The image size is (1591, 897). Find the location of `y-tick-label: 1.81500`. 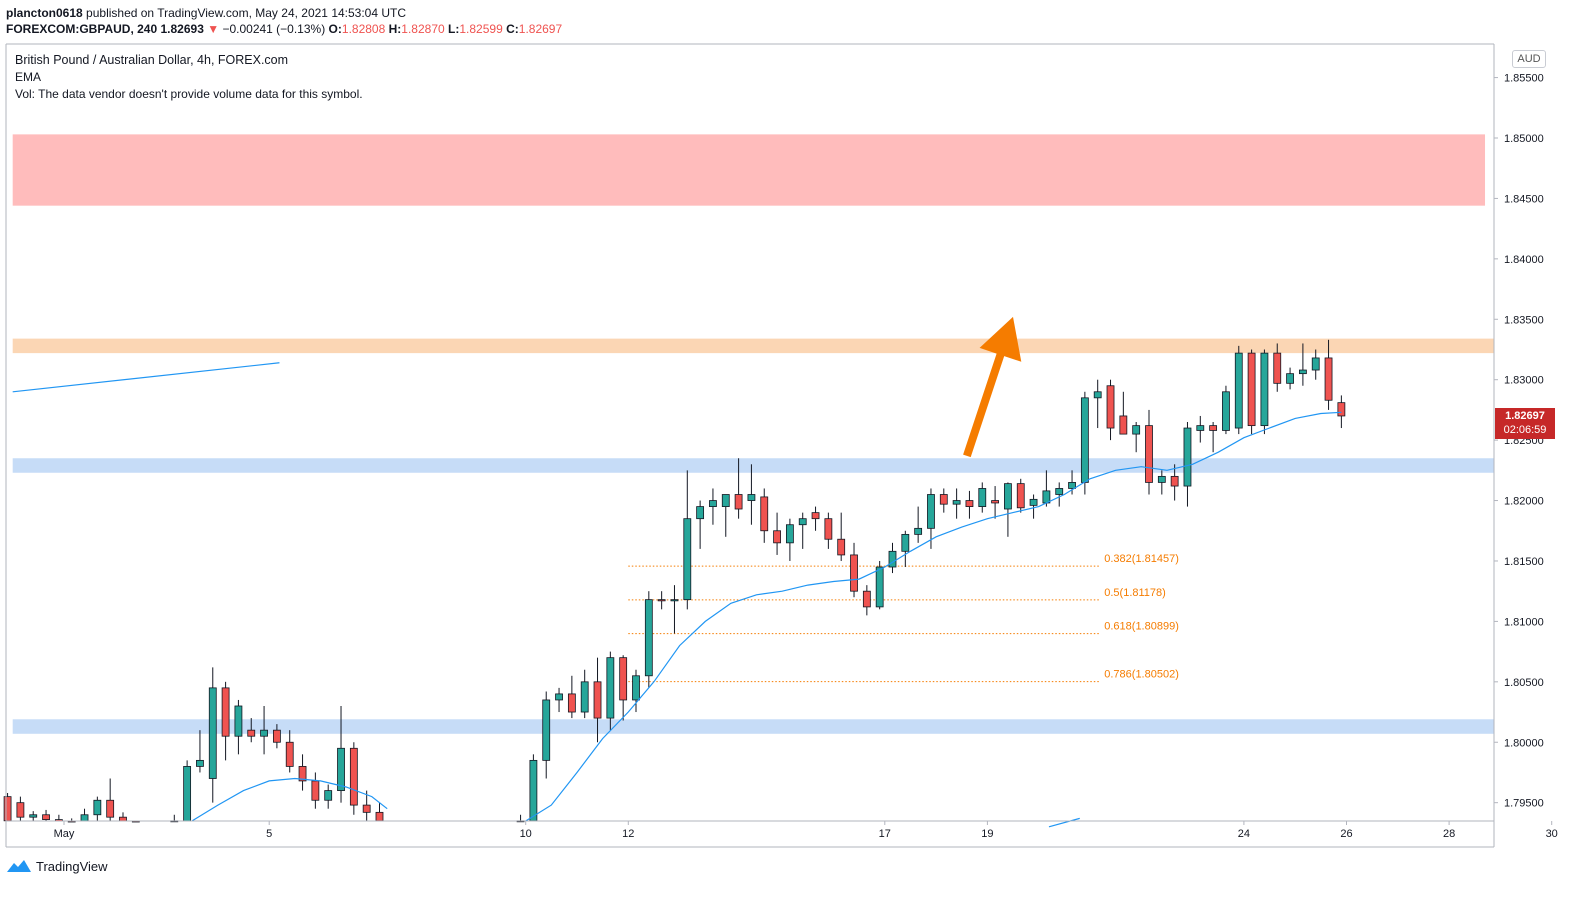

y-tick-label: 1.81500 is located at coordinates (1524, 562).